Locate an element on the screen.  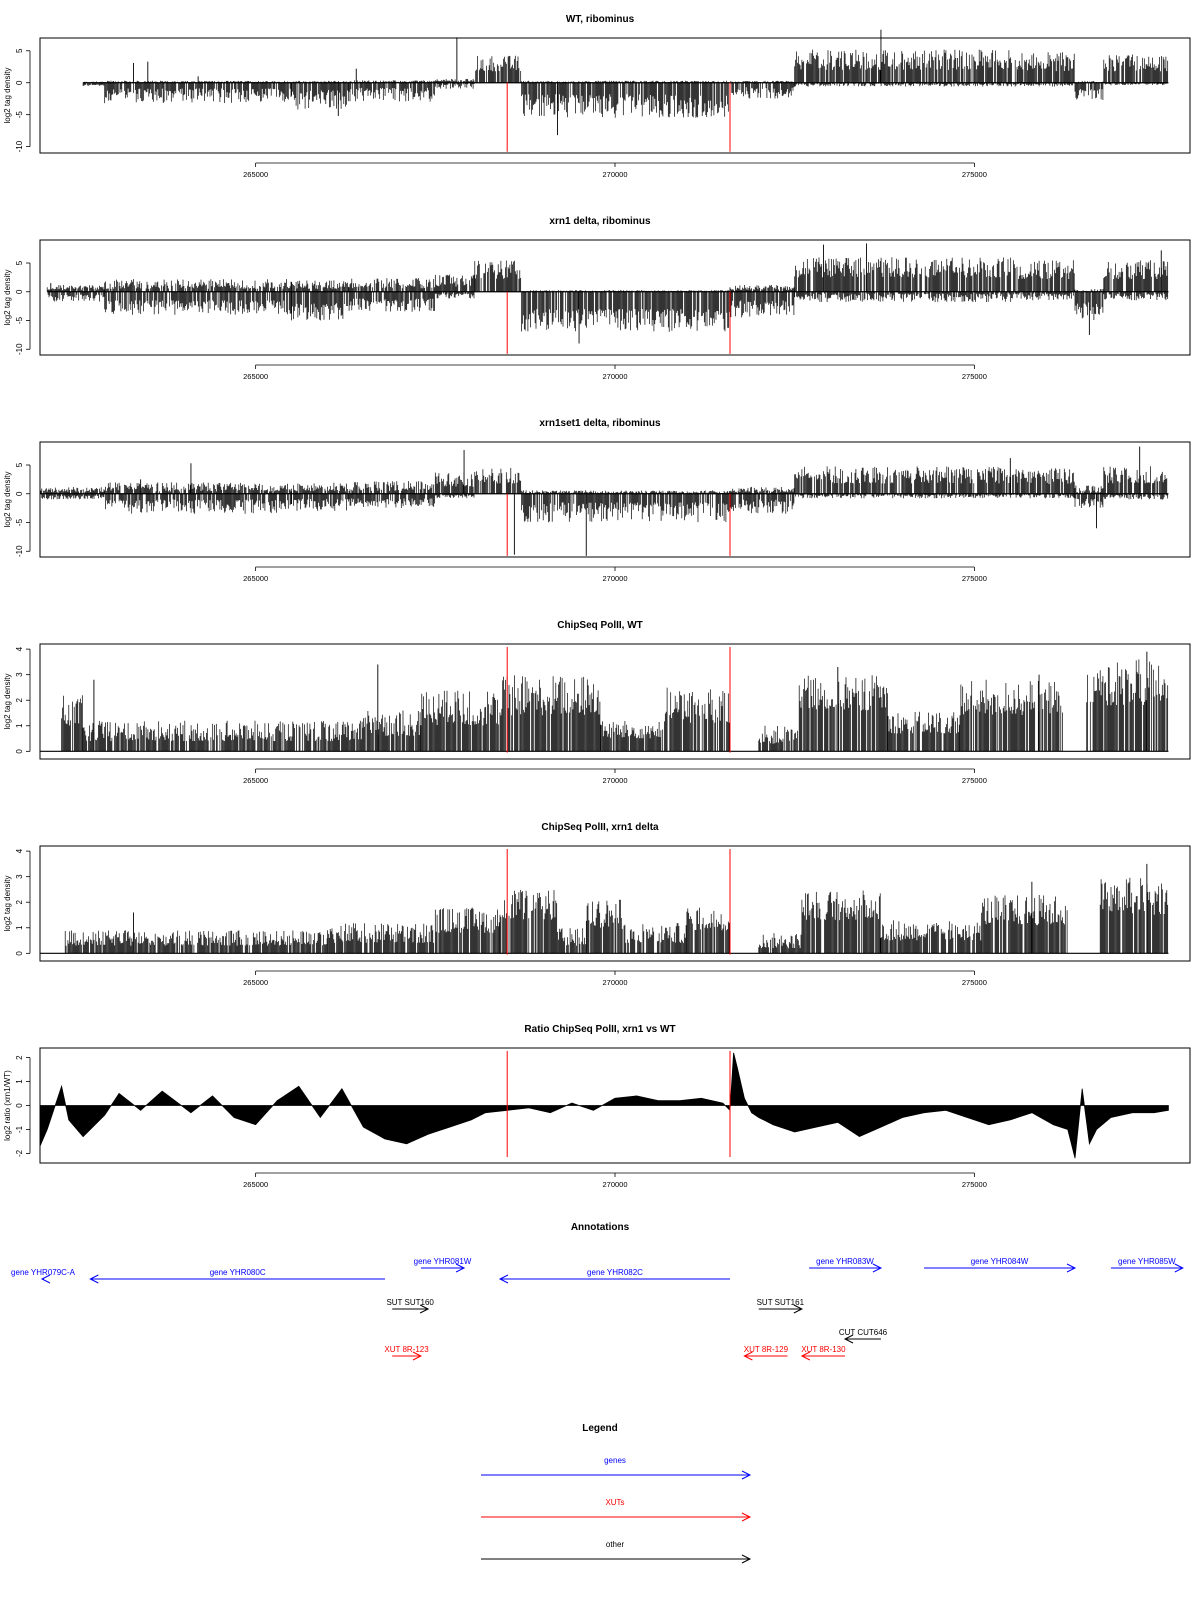
feature-label: gene YHR080C is located at coordinates (238, 1272).